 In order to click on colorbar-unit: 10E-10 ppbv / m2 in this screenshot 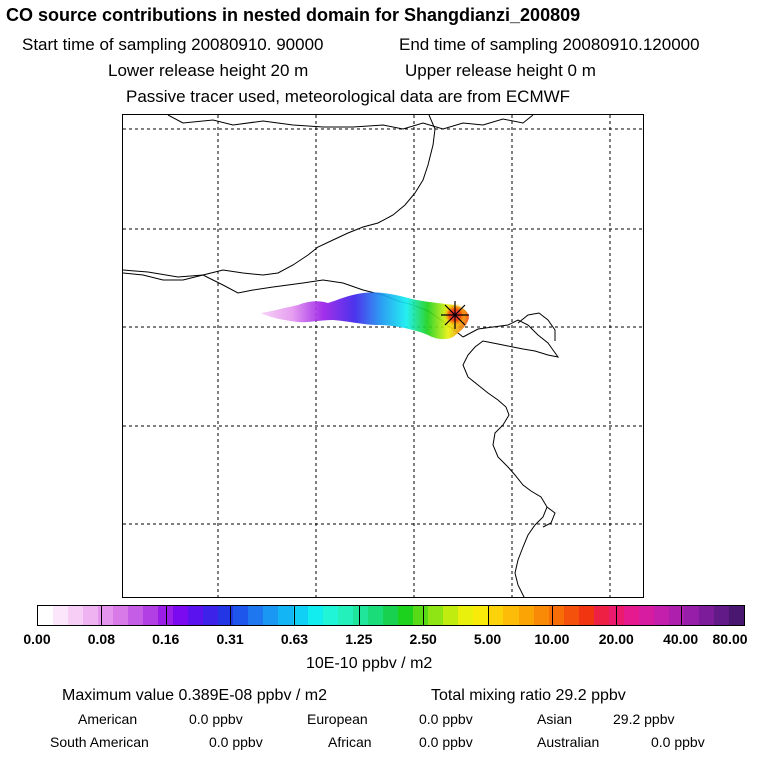, I will do `click(369, 663)`.